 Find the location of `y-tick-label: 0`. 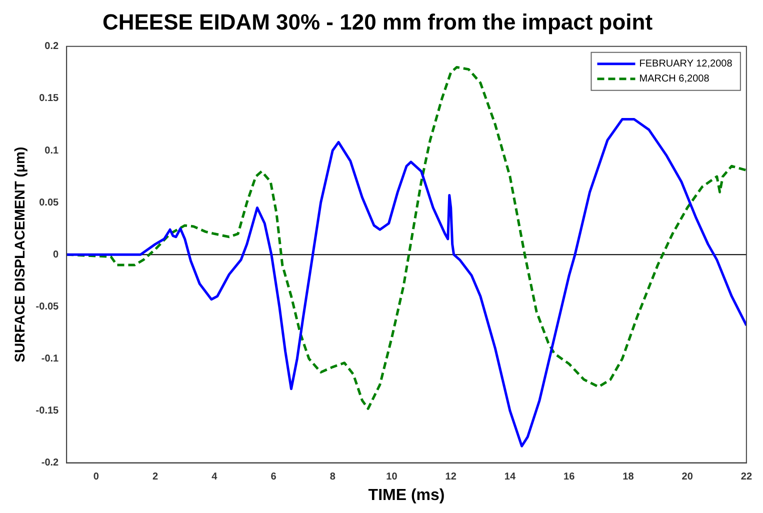

y-tick-label: 0 is located at coordinates (56, 254).